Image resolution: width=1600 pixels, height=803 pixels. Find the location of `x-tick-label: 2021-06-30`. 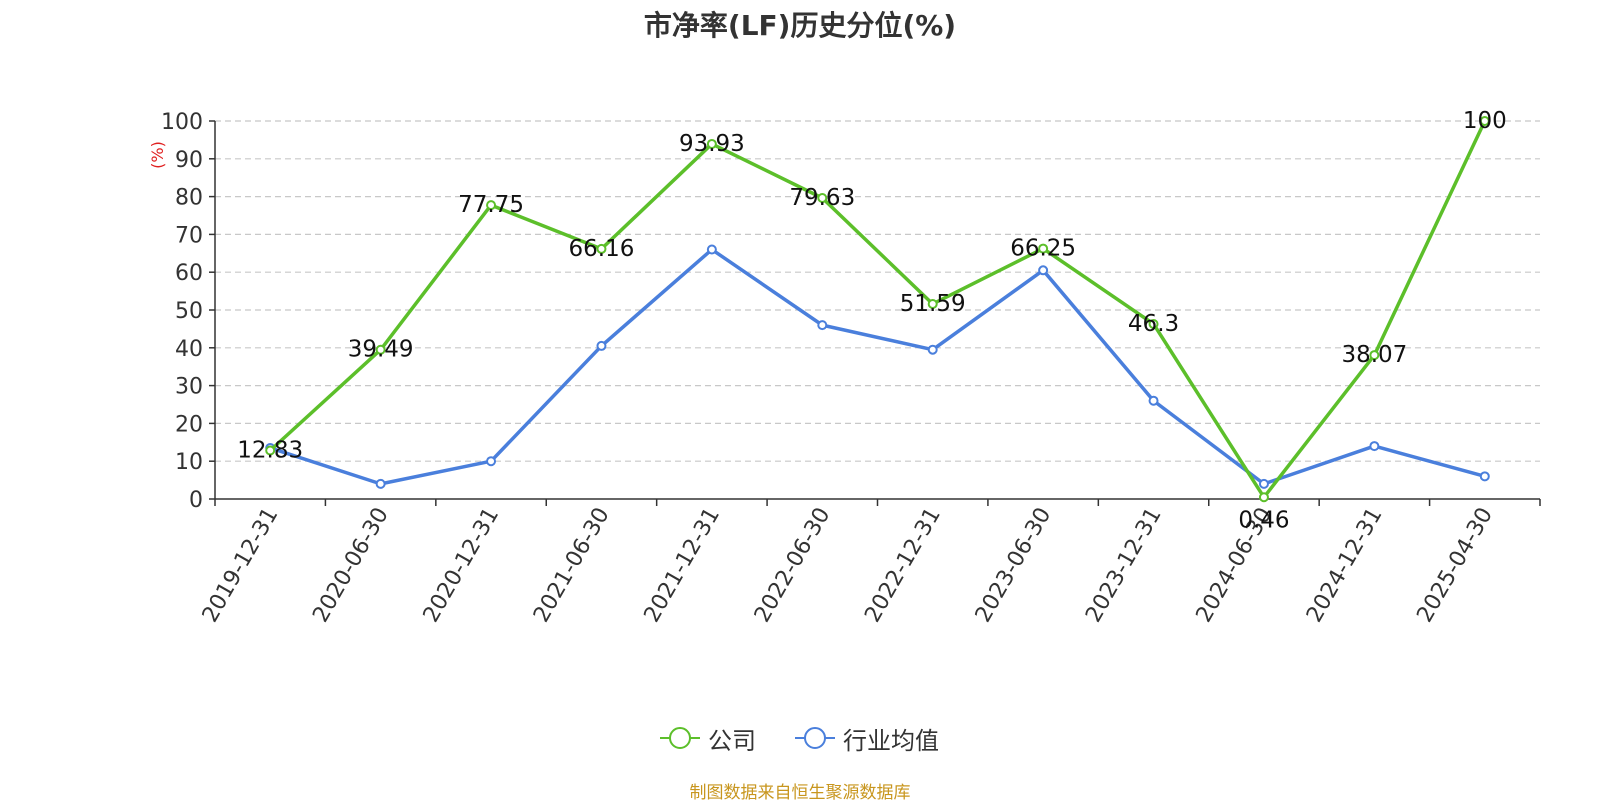

x-tick-label: 2021-06-30 is located at coordinates (572, 565).